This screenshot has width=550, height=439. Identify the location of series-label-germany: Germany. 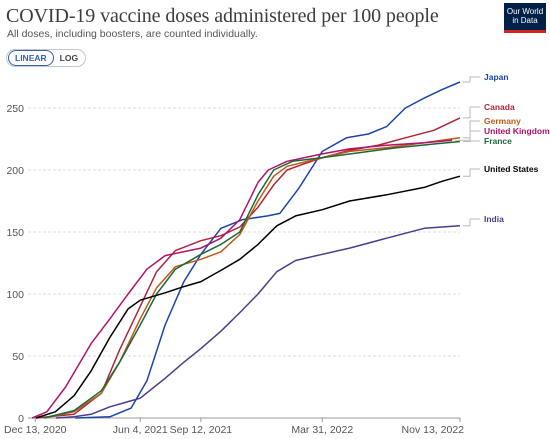
(502, 121).